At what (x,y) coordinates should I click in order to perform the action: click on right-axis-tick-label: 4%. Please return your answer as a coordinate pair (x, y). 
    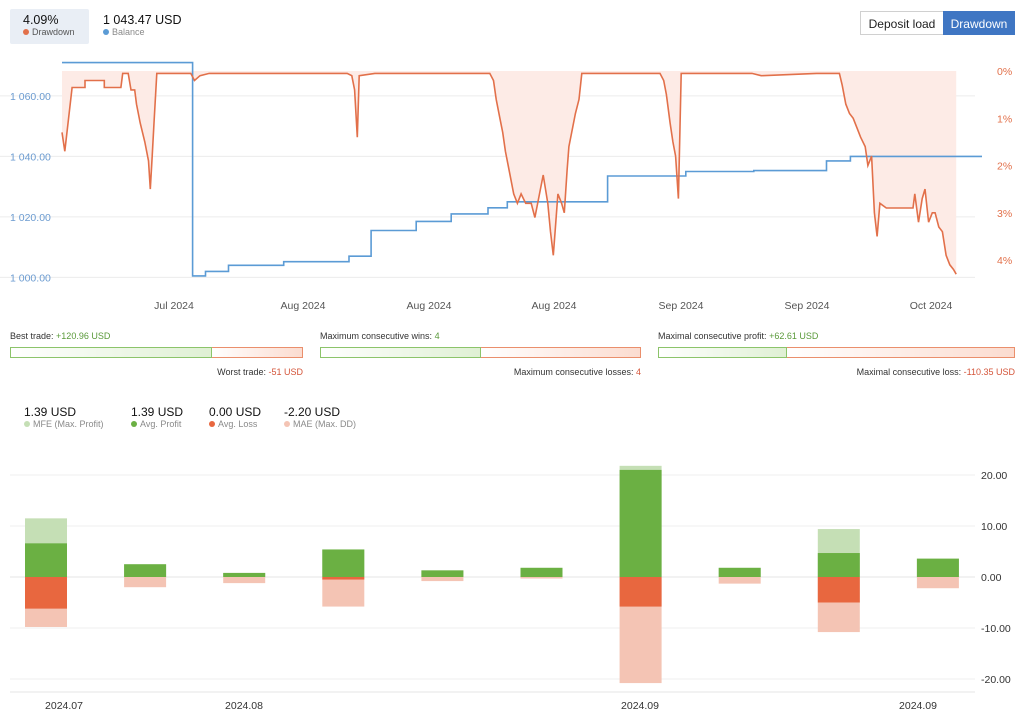
    Looking at the image, I should click on (1004, 261).